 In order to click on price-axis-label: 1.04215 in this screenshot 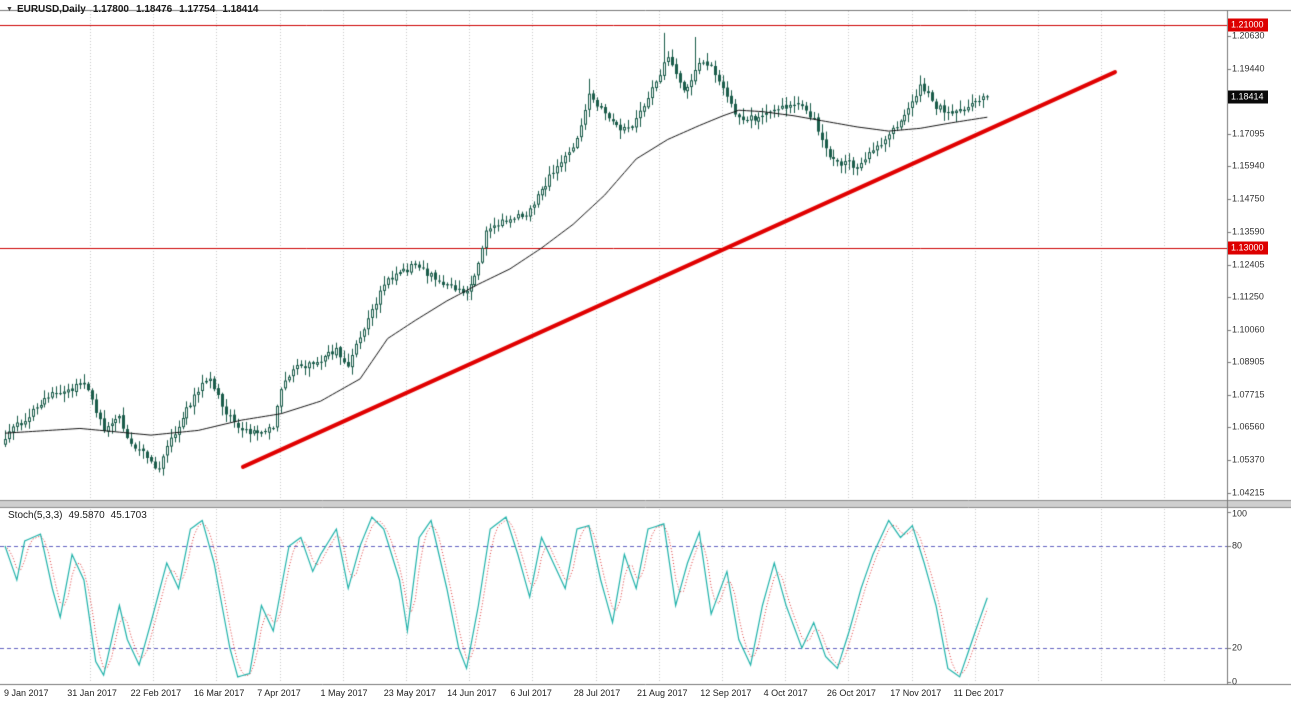, I will do `click(1248, 492)`.